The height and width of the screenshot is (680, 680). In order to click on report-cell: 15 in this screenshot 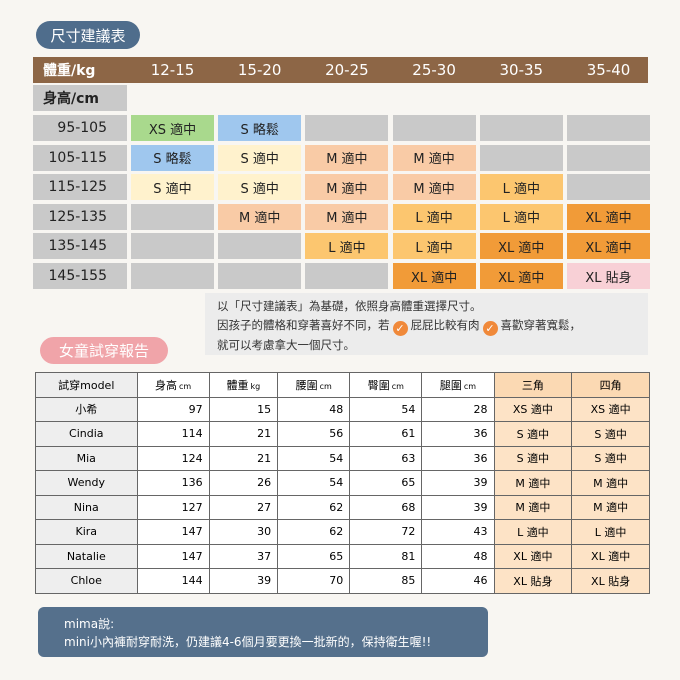, I will do `click(243, 409)`.